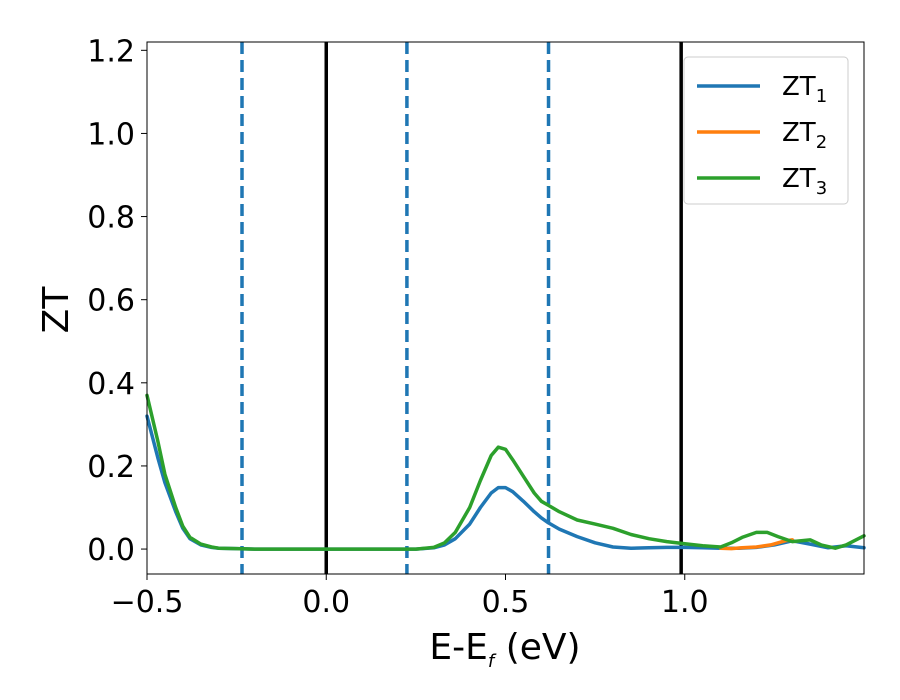 The width and height of the screenshot is (900, 700). I want to click on y-tick-label: 0.0, so click(111, 550).